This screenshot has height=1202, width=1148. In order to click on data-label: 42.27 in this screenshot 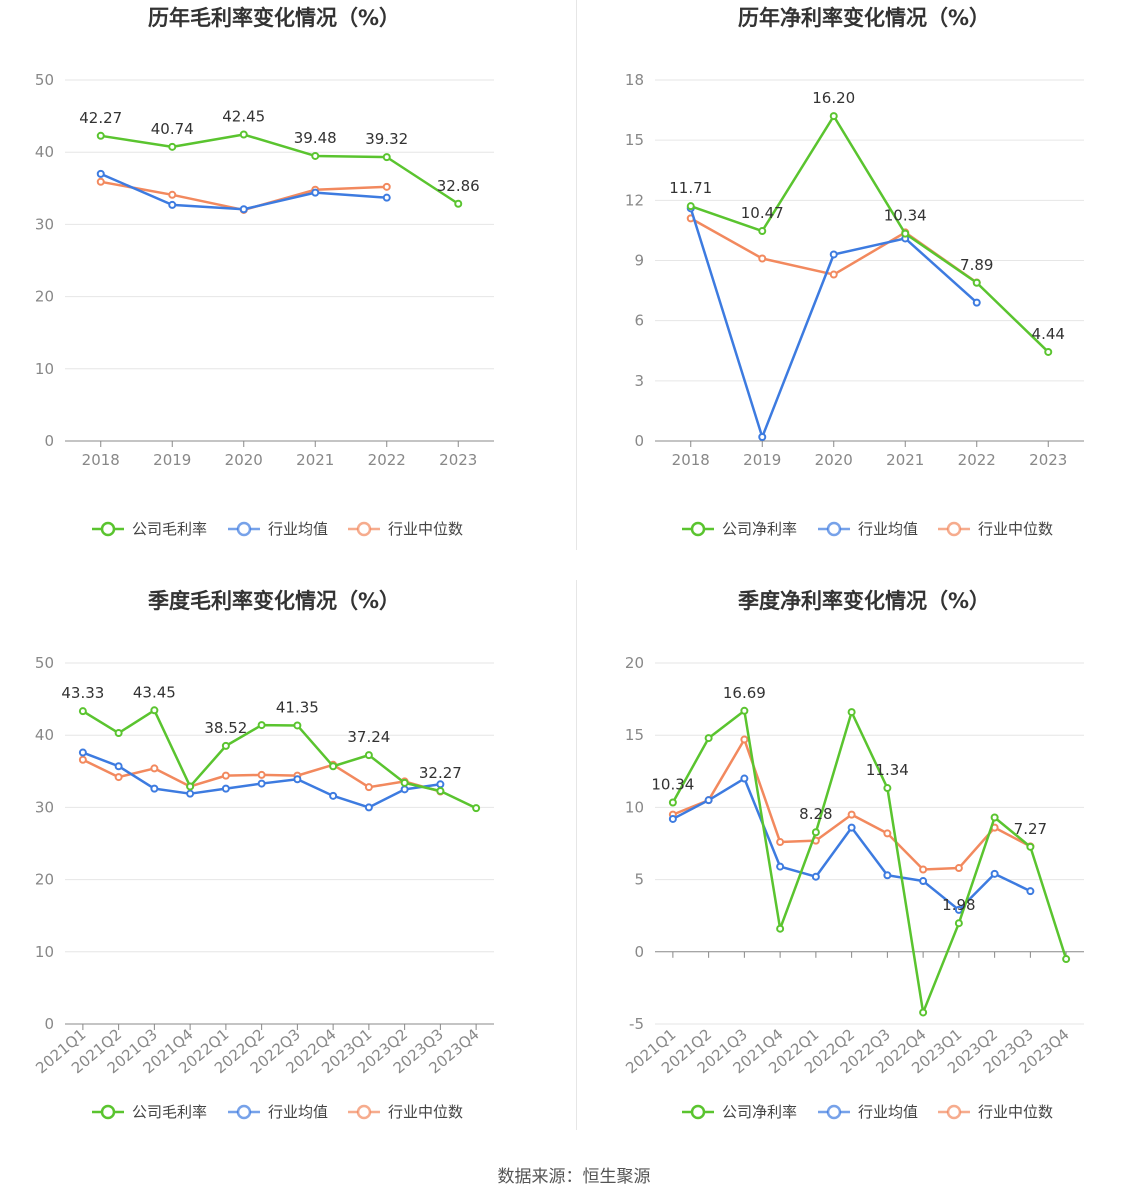, I will do `click(100, 118)`.